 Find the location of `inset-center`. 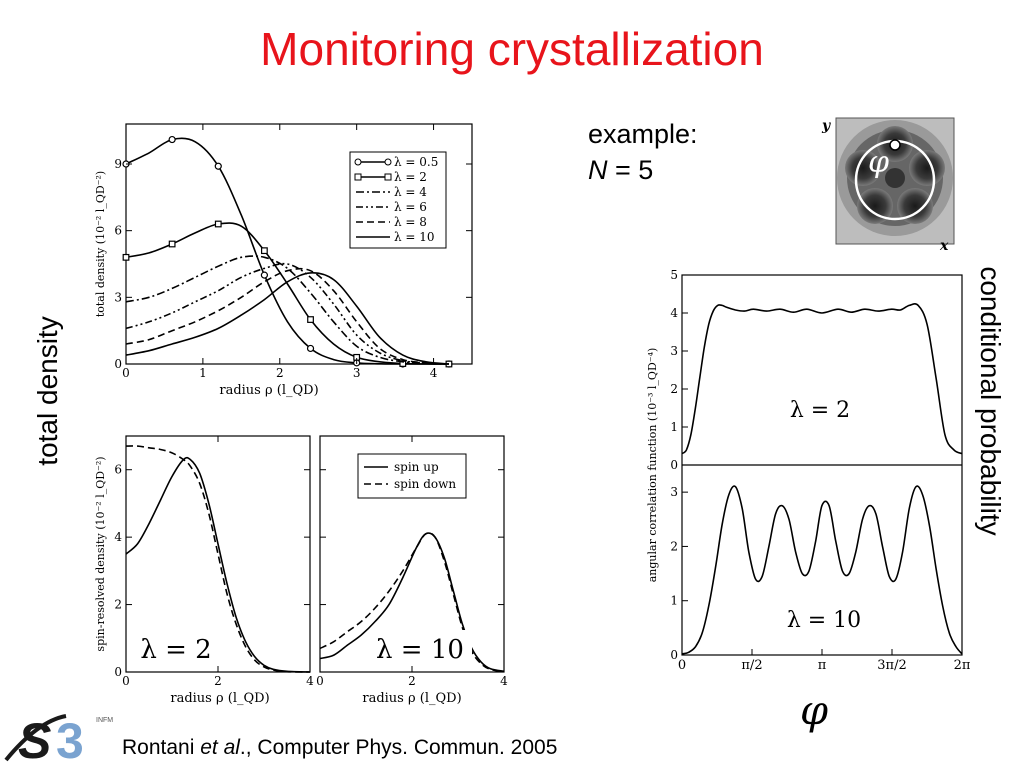

inset-center is located at coordinates (895, 178).